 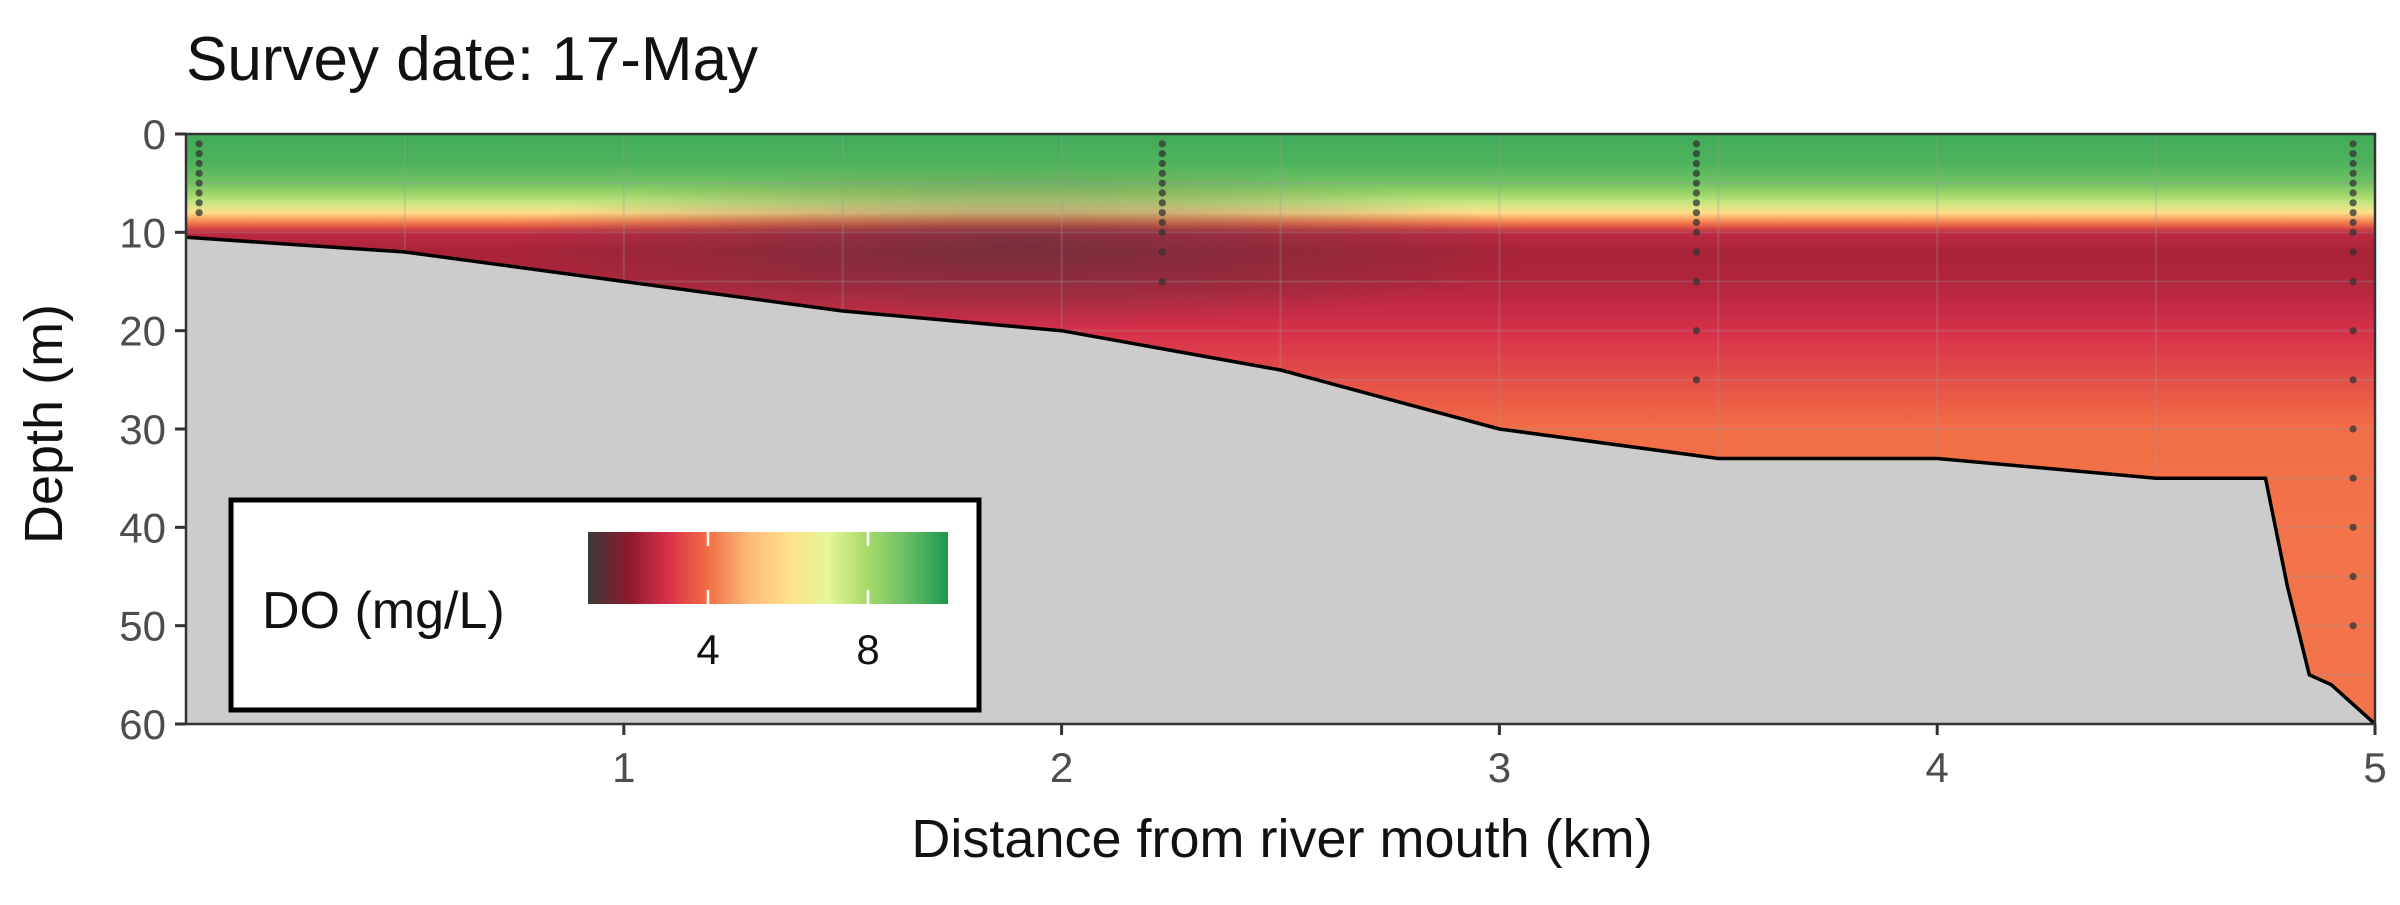 What do you see at coordinates (623, 767) in the screenshot?
I see `x-tick-label: 1` at bounding box center [623, 767].